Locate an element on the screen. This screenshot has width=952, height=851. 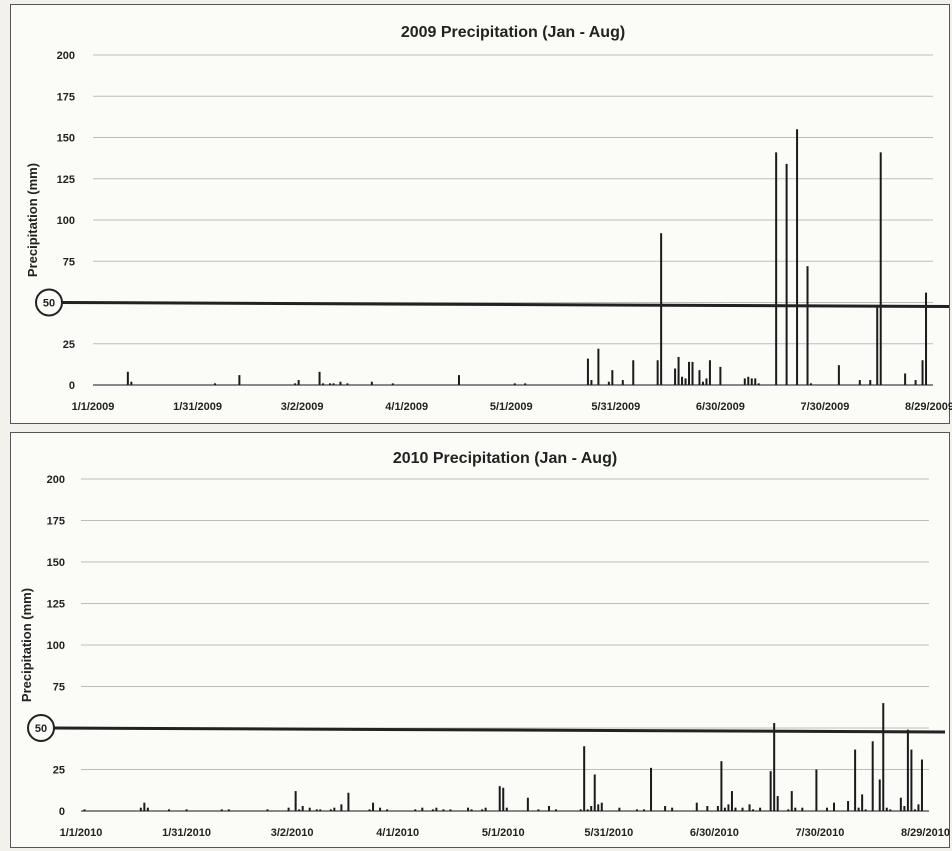
reference-value-label: 50 is located at coordinates (41, 729).